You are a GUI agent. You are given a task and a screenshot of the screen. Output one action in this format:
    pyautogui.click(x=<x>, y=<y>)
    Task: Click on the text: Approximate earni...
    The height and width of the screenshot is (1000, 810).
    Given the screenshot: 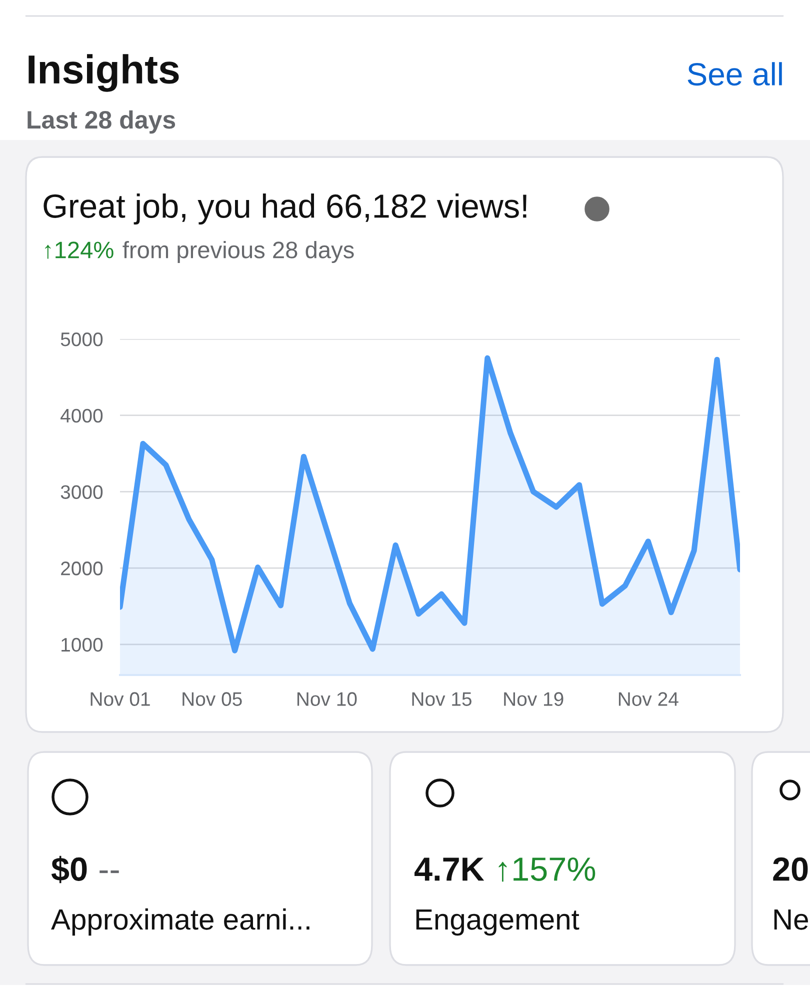 What is the action you would take?
    pyautogui.click(x=180, y=922)
    